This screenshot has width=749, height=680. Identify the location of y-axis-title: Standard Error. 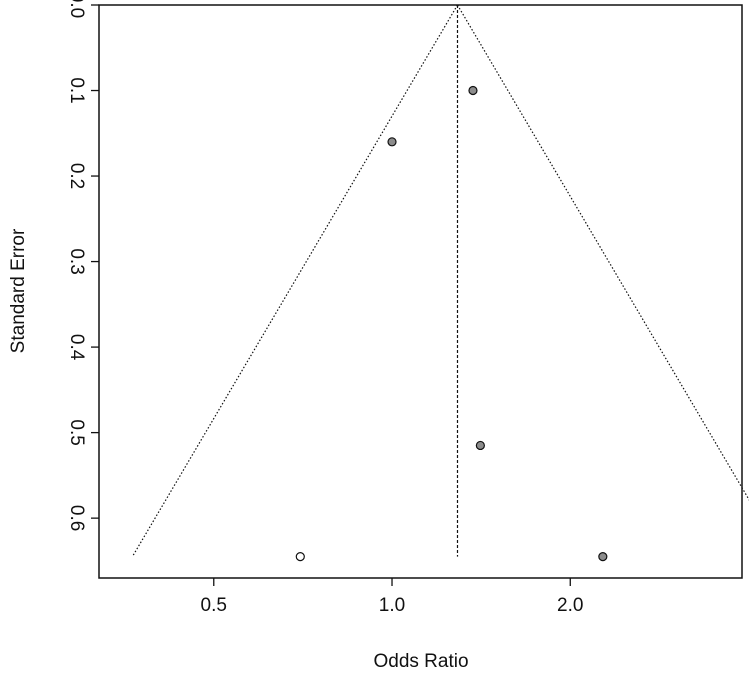
(18, 290).